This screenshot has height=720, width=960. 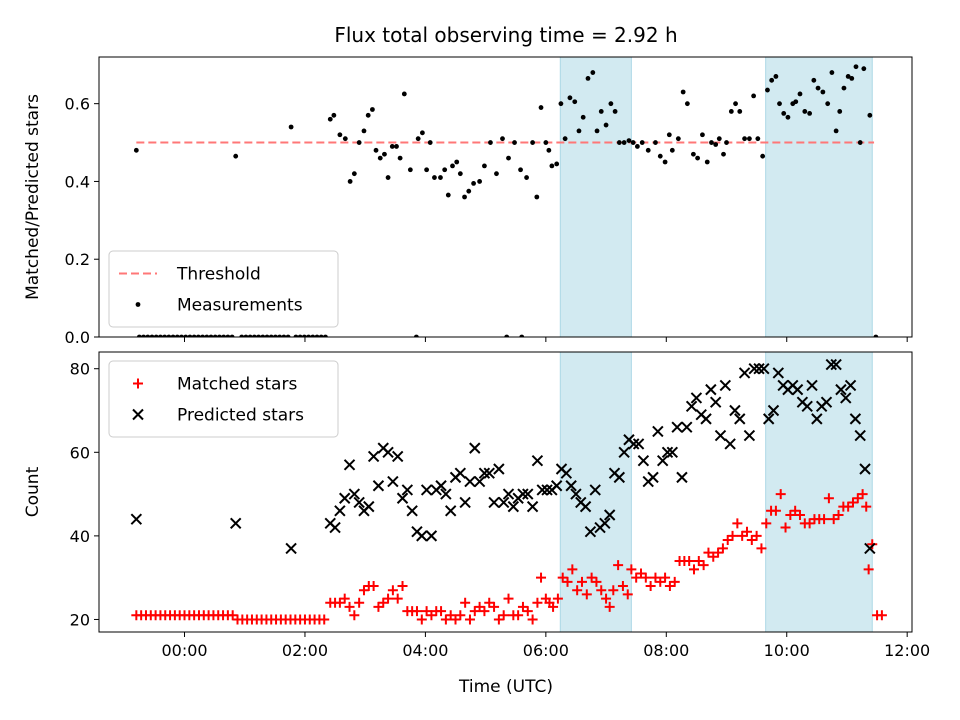 What do you see at coordinates (787, 650) in the screenshot?
I see `x-tick-label: 10:00` at bounding box center [787, 650].